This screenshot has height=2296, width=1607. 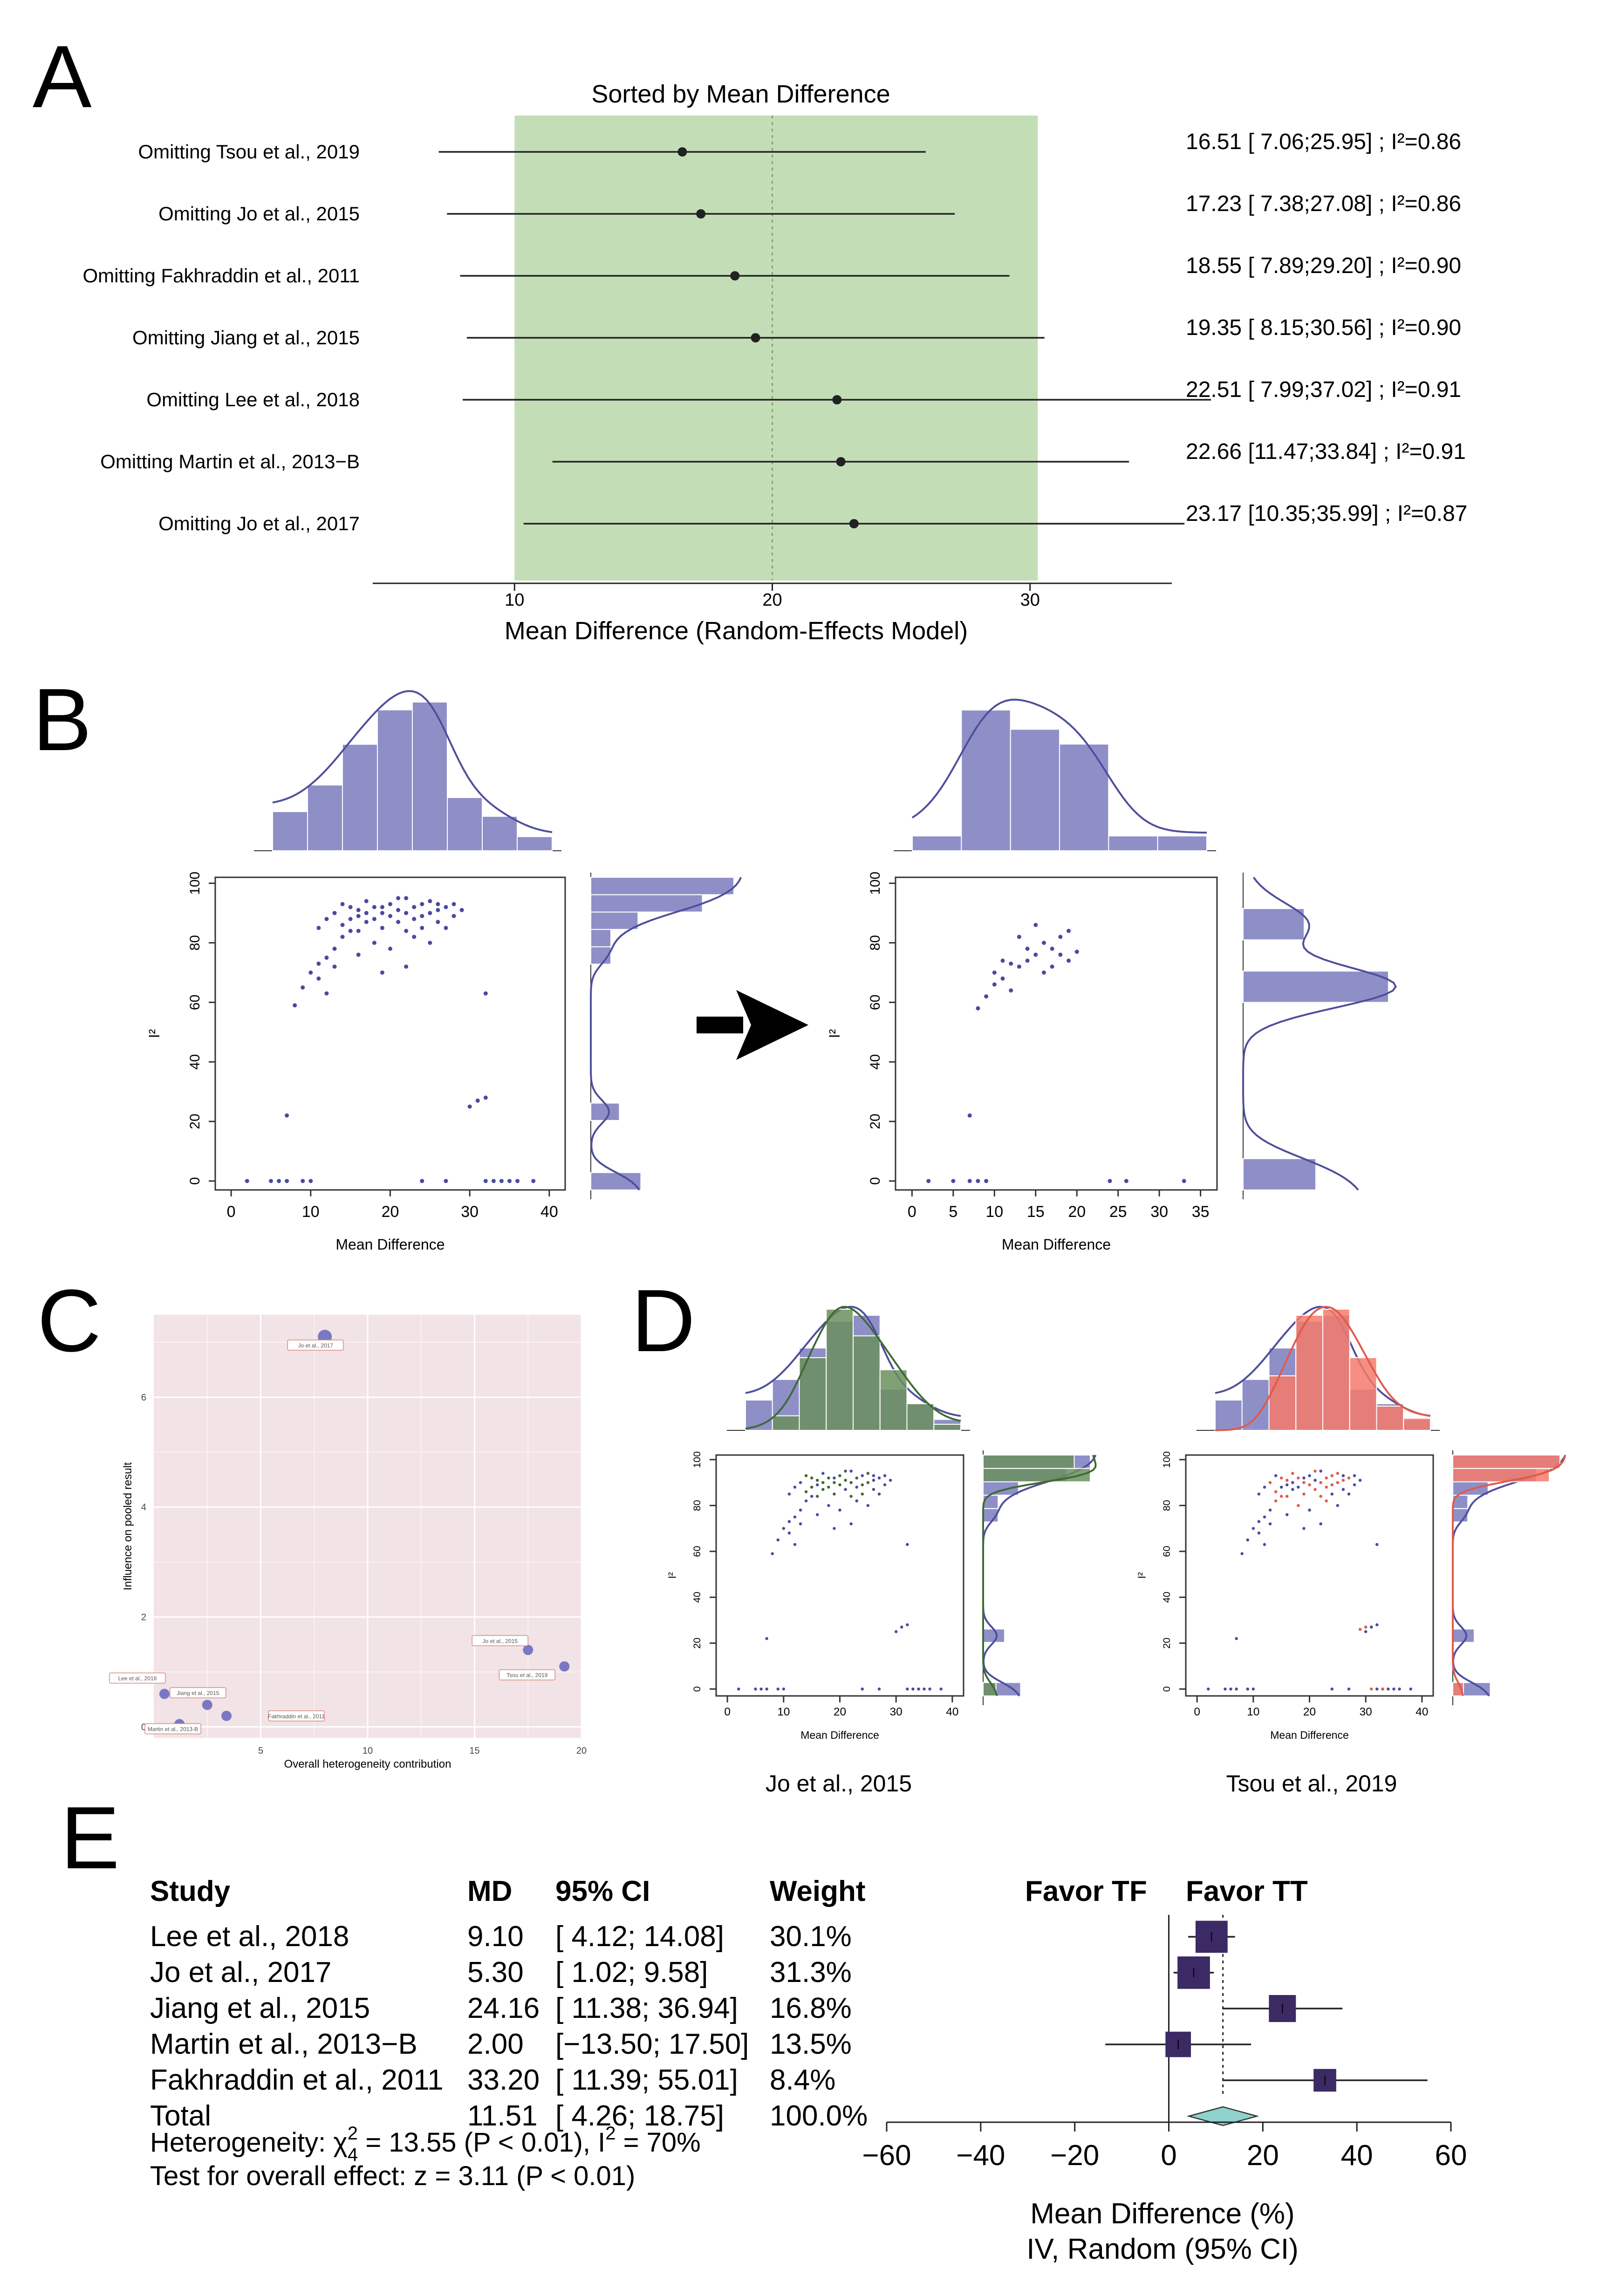 What do you see at coordinates (1323, 142) in the screenshot?
I see `panel-a-row-value: 16.51 [ 7.06;25.95] ; I²=0.86` at bounding box center [1323, 142].